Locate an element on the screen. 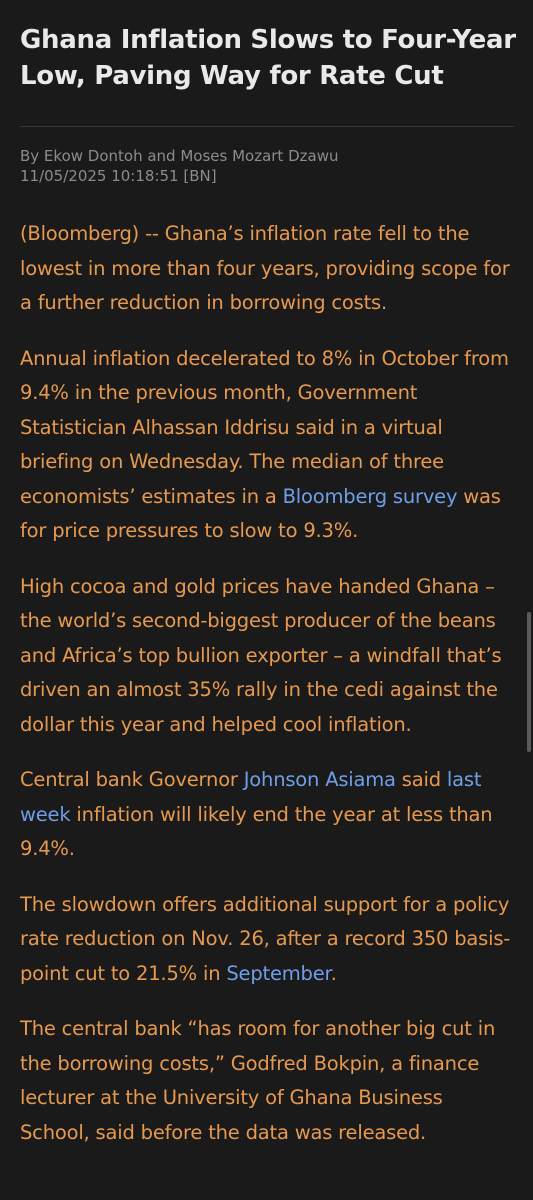  september-link: September is located at coordinates (278, 973).